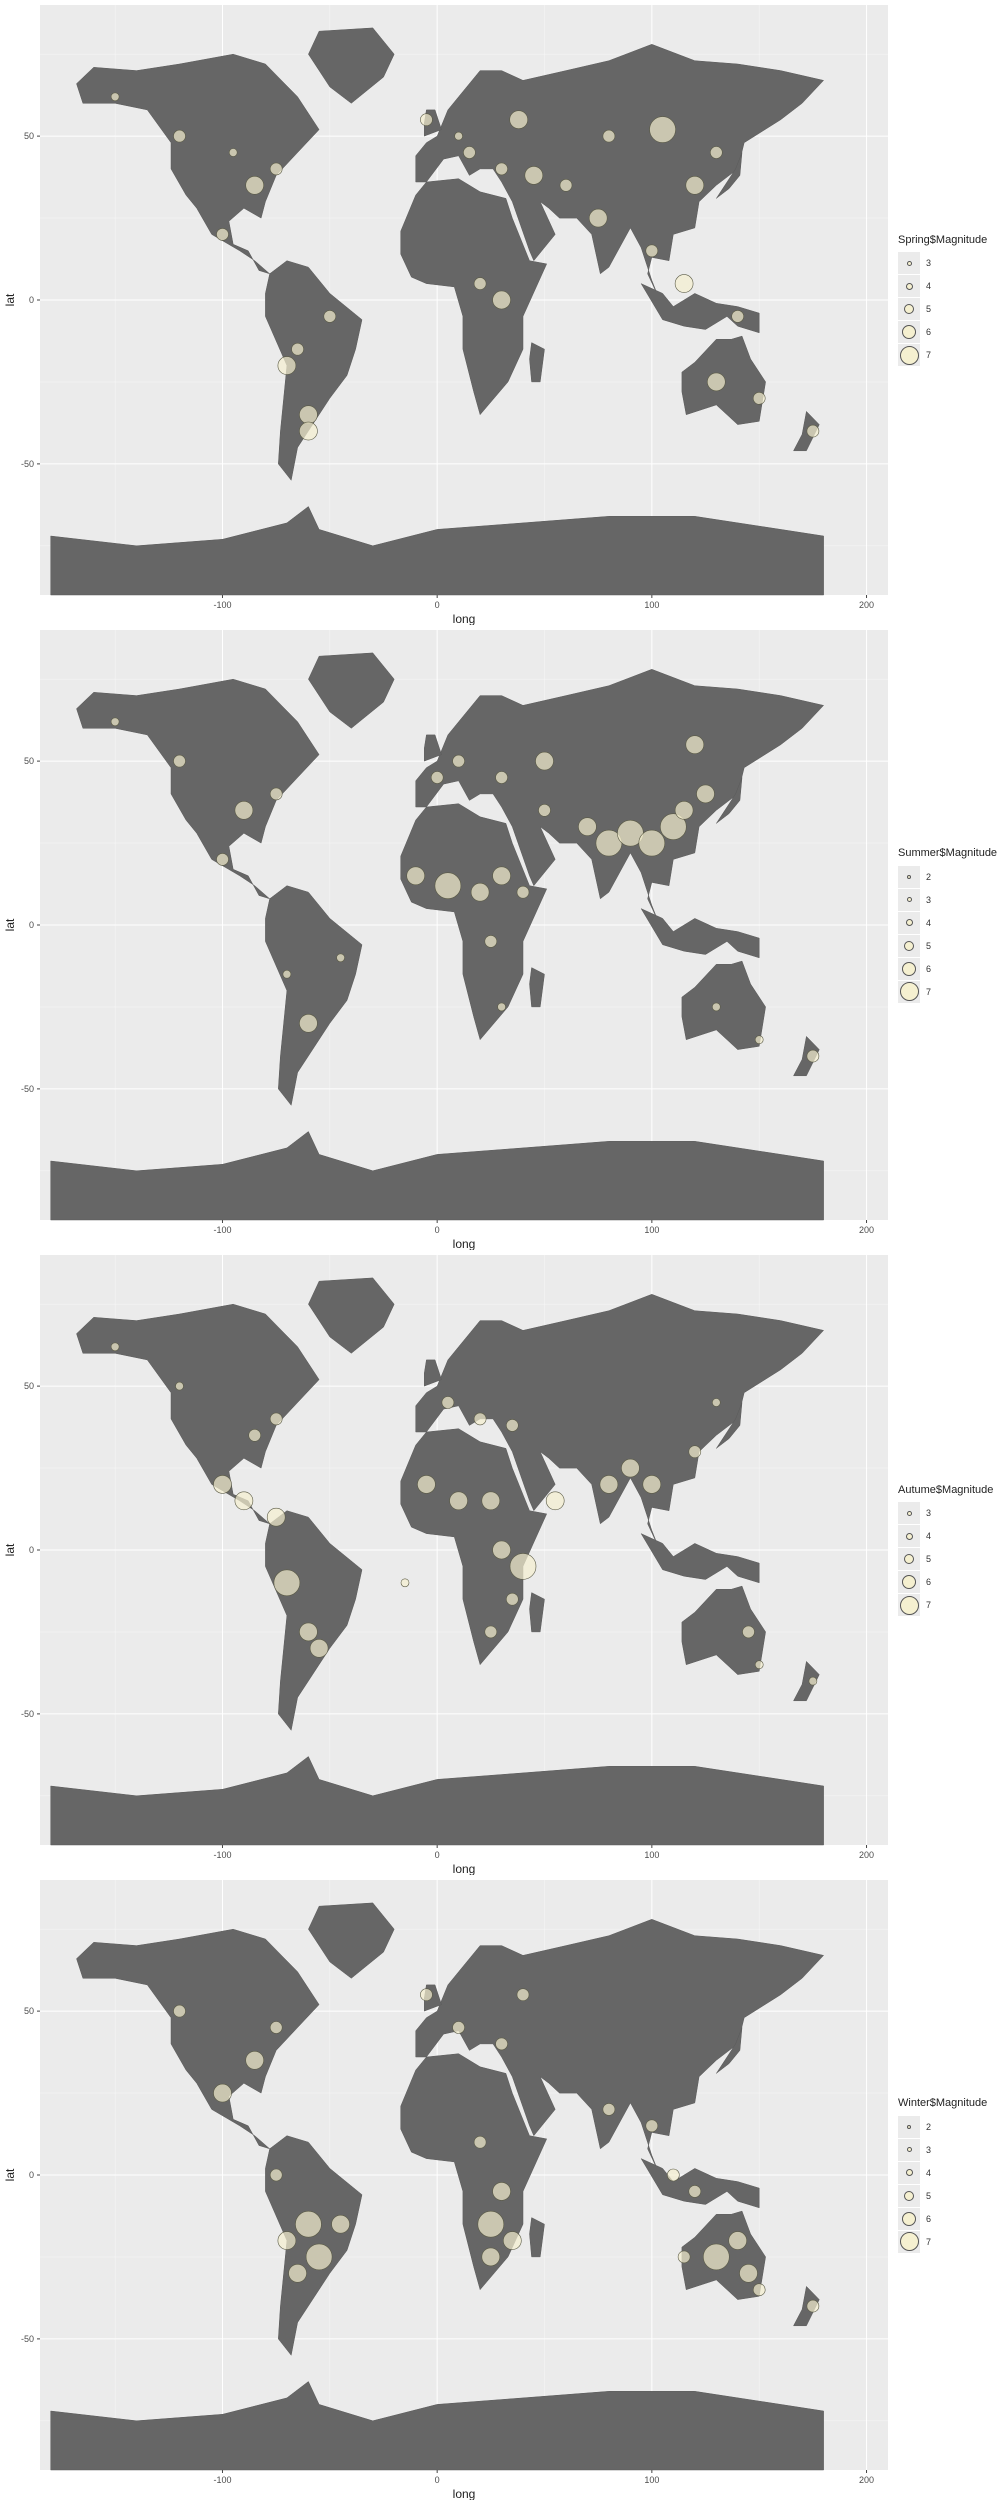 The width and height of the screenshot is (1000, 2500). Describe the element at coordinates (464, 1868) in the screenshot. I see `x-axis-title: long` at that location.